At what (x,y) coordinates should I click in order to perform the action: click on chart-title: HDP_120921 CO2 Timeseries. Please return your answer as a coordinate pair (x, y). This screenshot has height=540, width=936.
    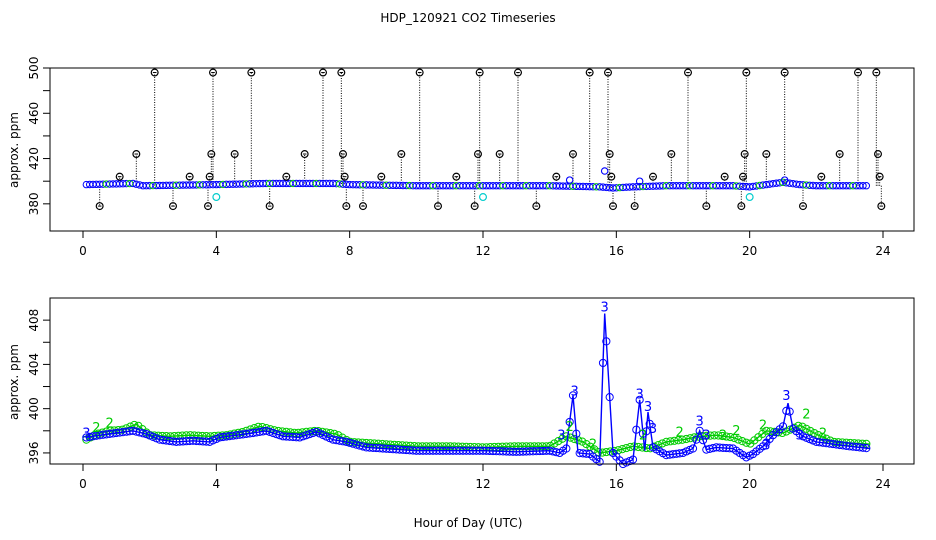
    Looking at the image, I should click on (467, 18).